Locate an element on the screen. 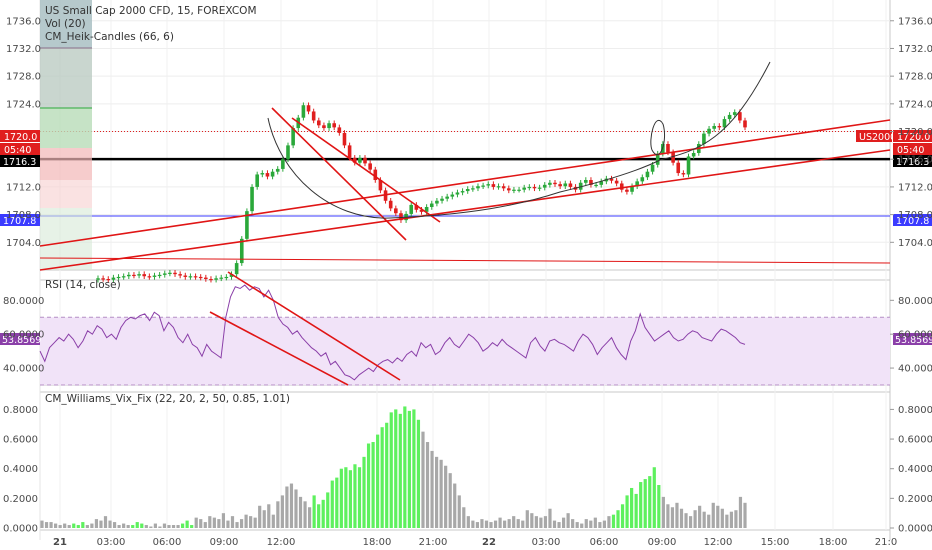  rsi-tick-label-left: 80.0000 is located at coordinates (23, 301).